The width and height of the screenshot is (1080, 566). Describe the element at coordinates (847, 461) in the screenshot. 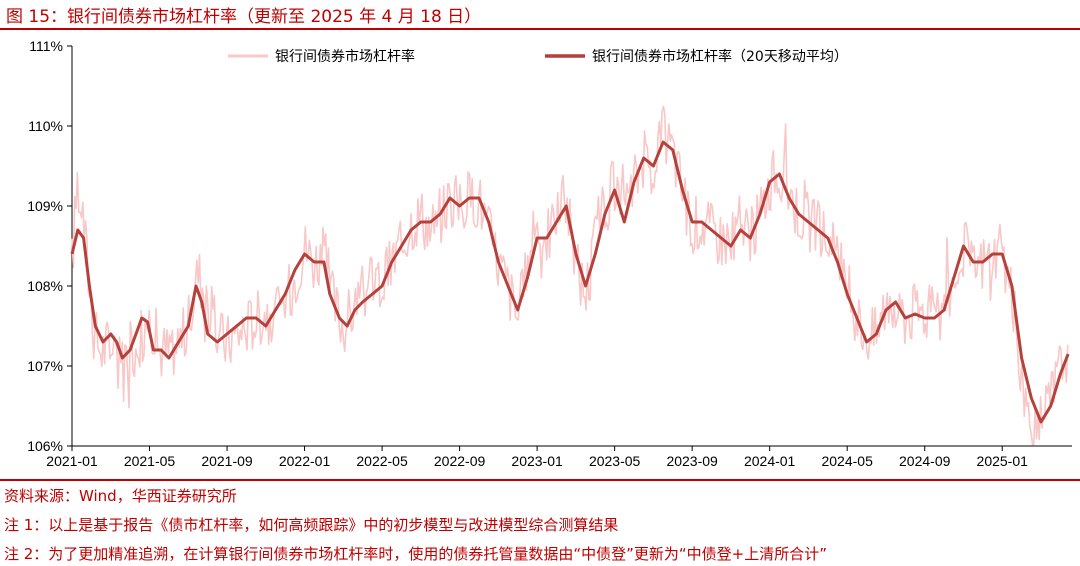

I see `x-tick-label: 2024-05` at that location.